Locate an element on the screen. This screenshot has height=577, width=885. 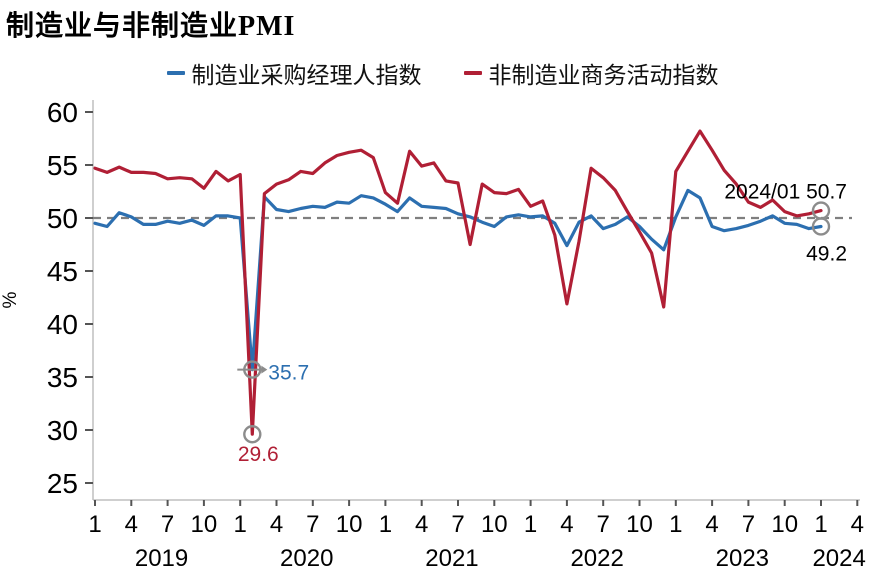
y-axis-title: % is located at coordinates (10, 299).